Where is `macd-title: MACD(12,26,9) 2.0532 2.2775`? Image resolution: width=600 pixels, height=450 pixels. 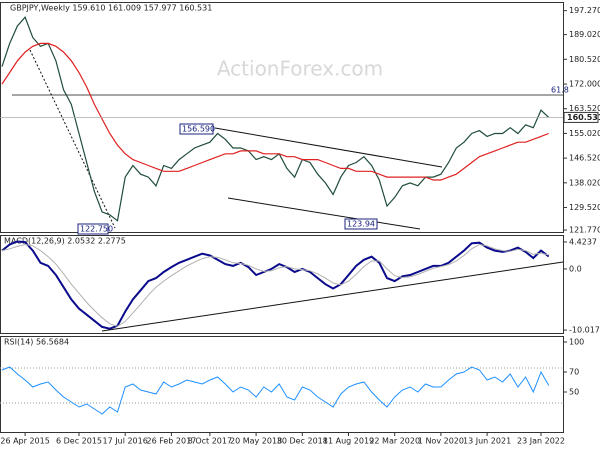 macd-title: MACD(12,26,9) 2.0532 2.2775 is located at coordinates (65, 241).